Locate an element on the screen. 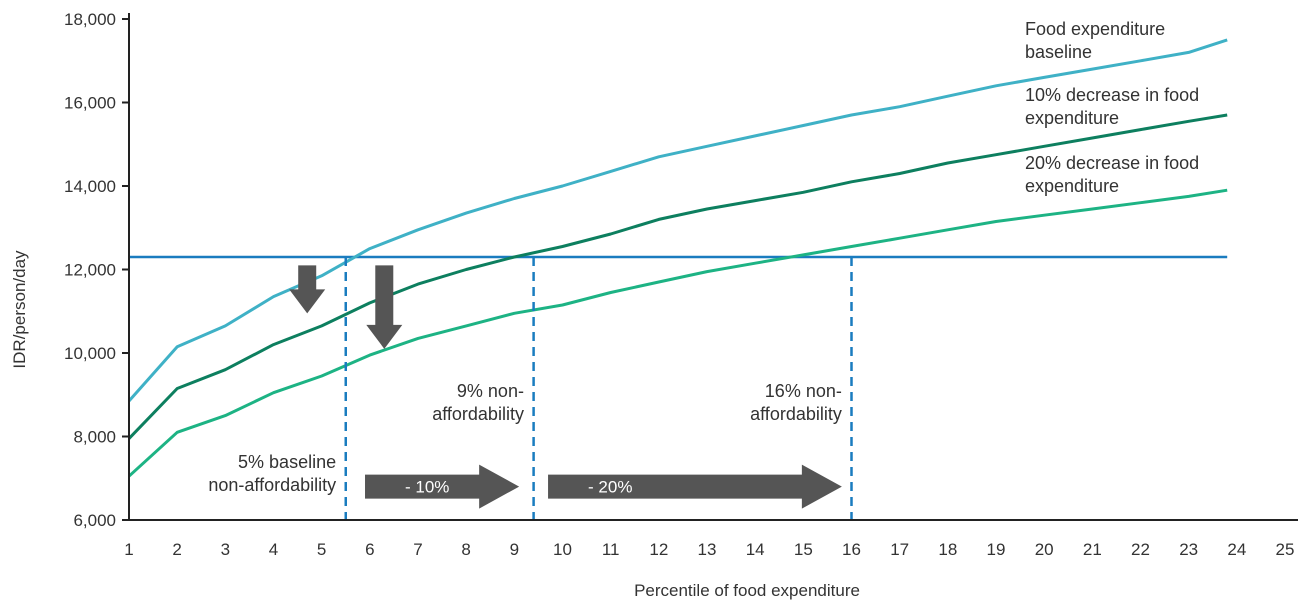 The width and height of the screenshot is (1309, 603). x-tick-label-6: 7 is located at coordinates (417, 549).